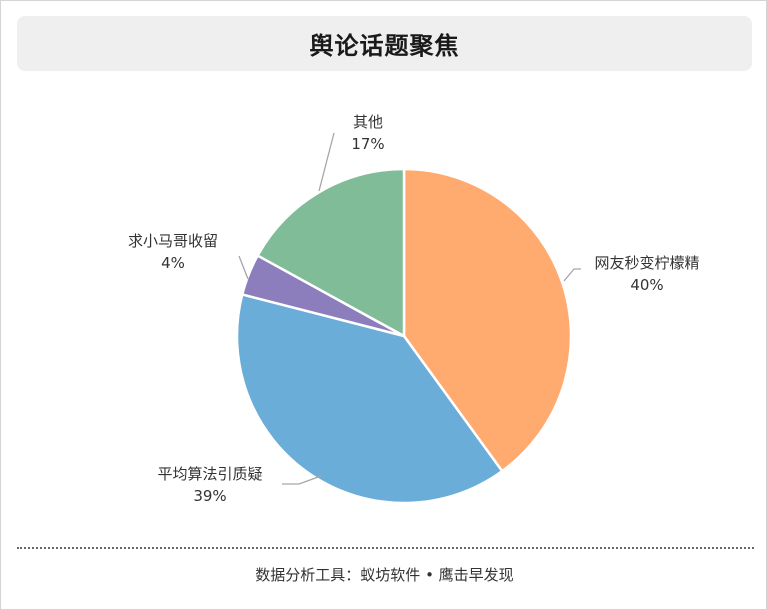  Describe the element at coordinates (173, 263) in the screenshot. I see `slice-value-label: 4%` at that location.